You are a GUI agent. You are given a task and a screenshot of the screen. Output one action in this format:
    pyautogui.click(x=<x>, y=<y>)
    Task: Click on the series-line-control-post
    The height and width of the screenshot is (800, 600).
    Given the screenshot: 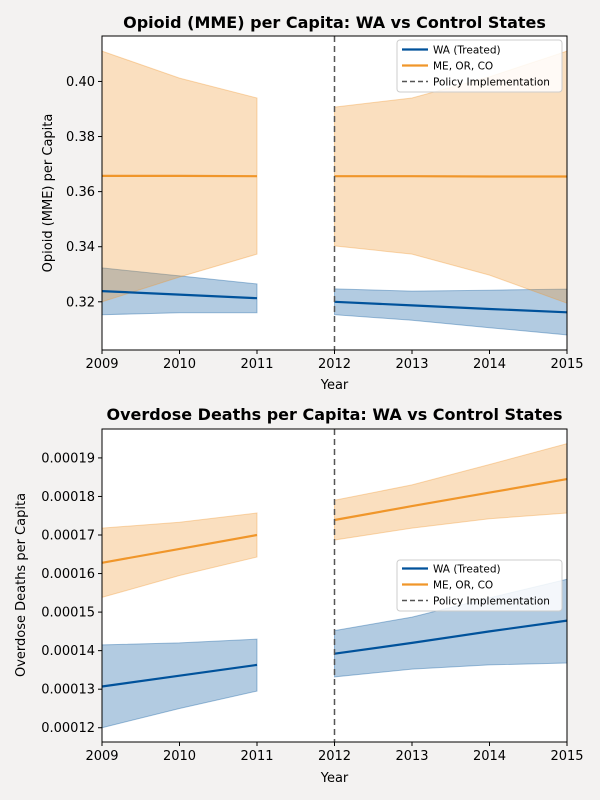 What is the action you would take?
    pyautogui.click(x=451, y=500)
    